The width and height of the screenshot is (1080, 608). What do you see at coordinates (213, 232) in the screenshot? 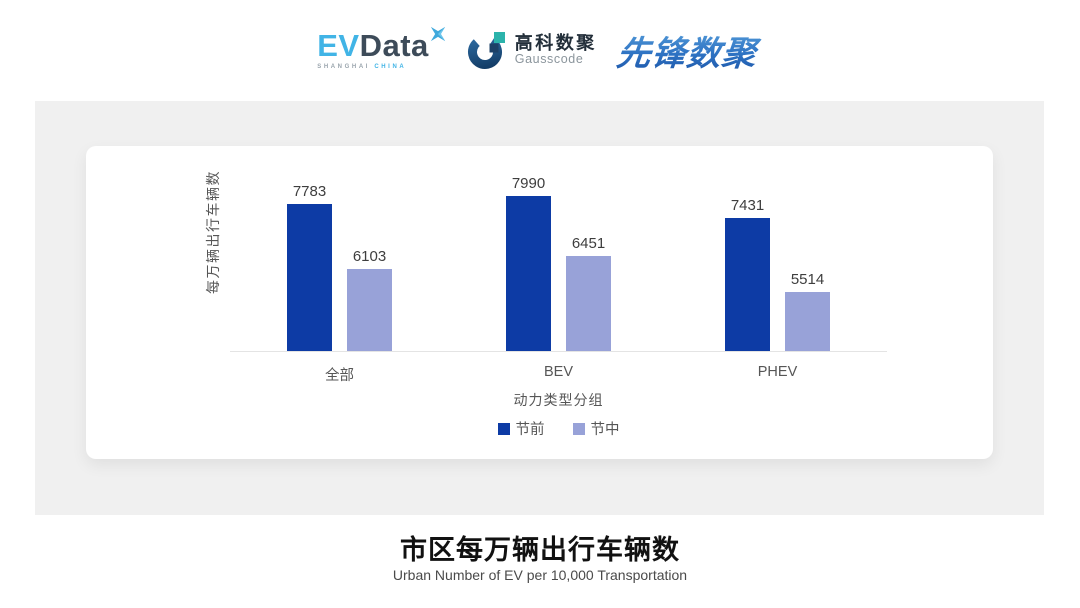
I see `y-axis-label: 每万辆出行车辆数` at bounding box center [213, 232].